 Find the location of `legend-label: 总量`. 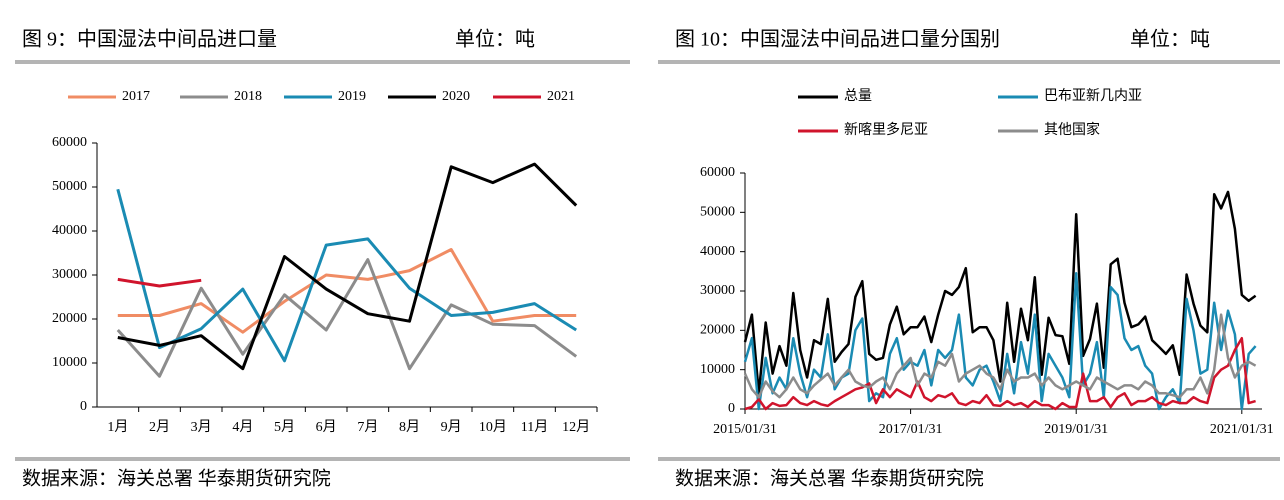

legend-label: 总量 is located at coordinates (858, 96).